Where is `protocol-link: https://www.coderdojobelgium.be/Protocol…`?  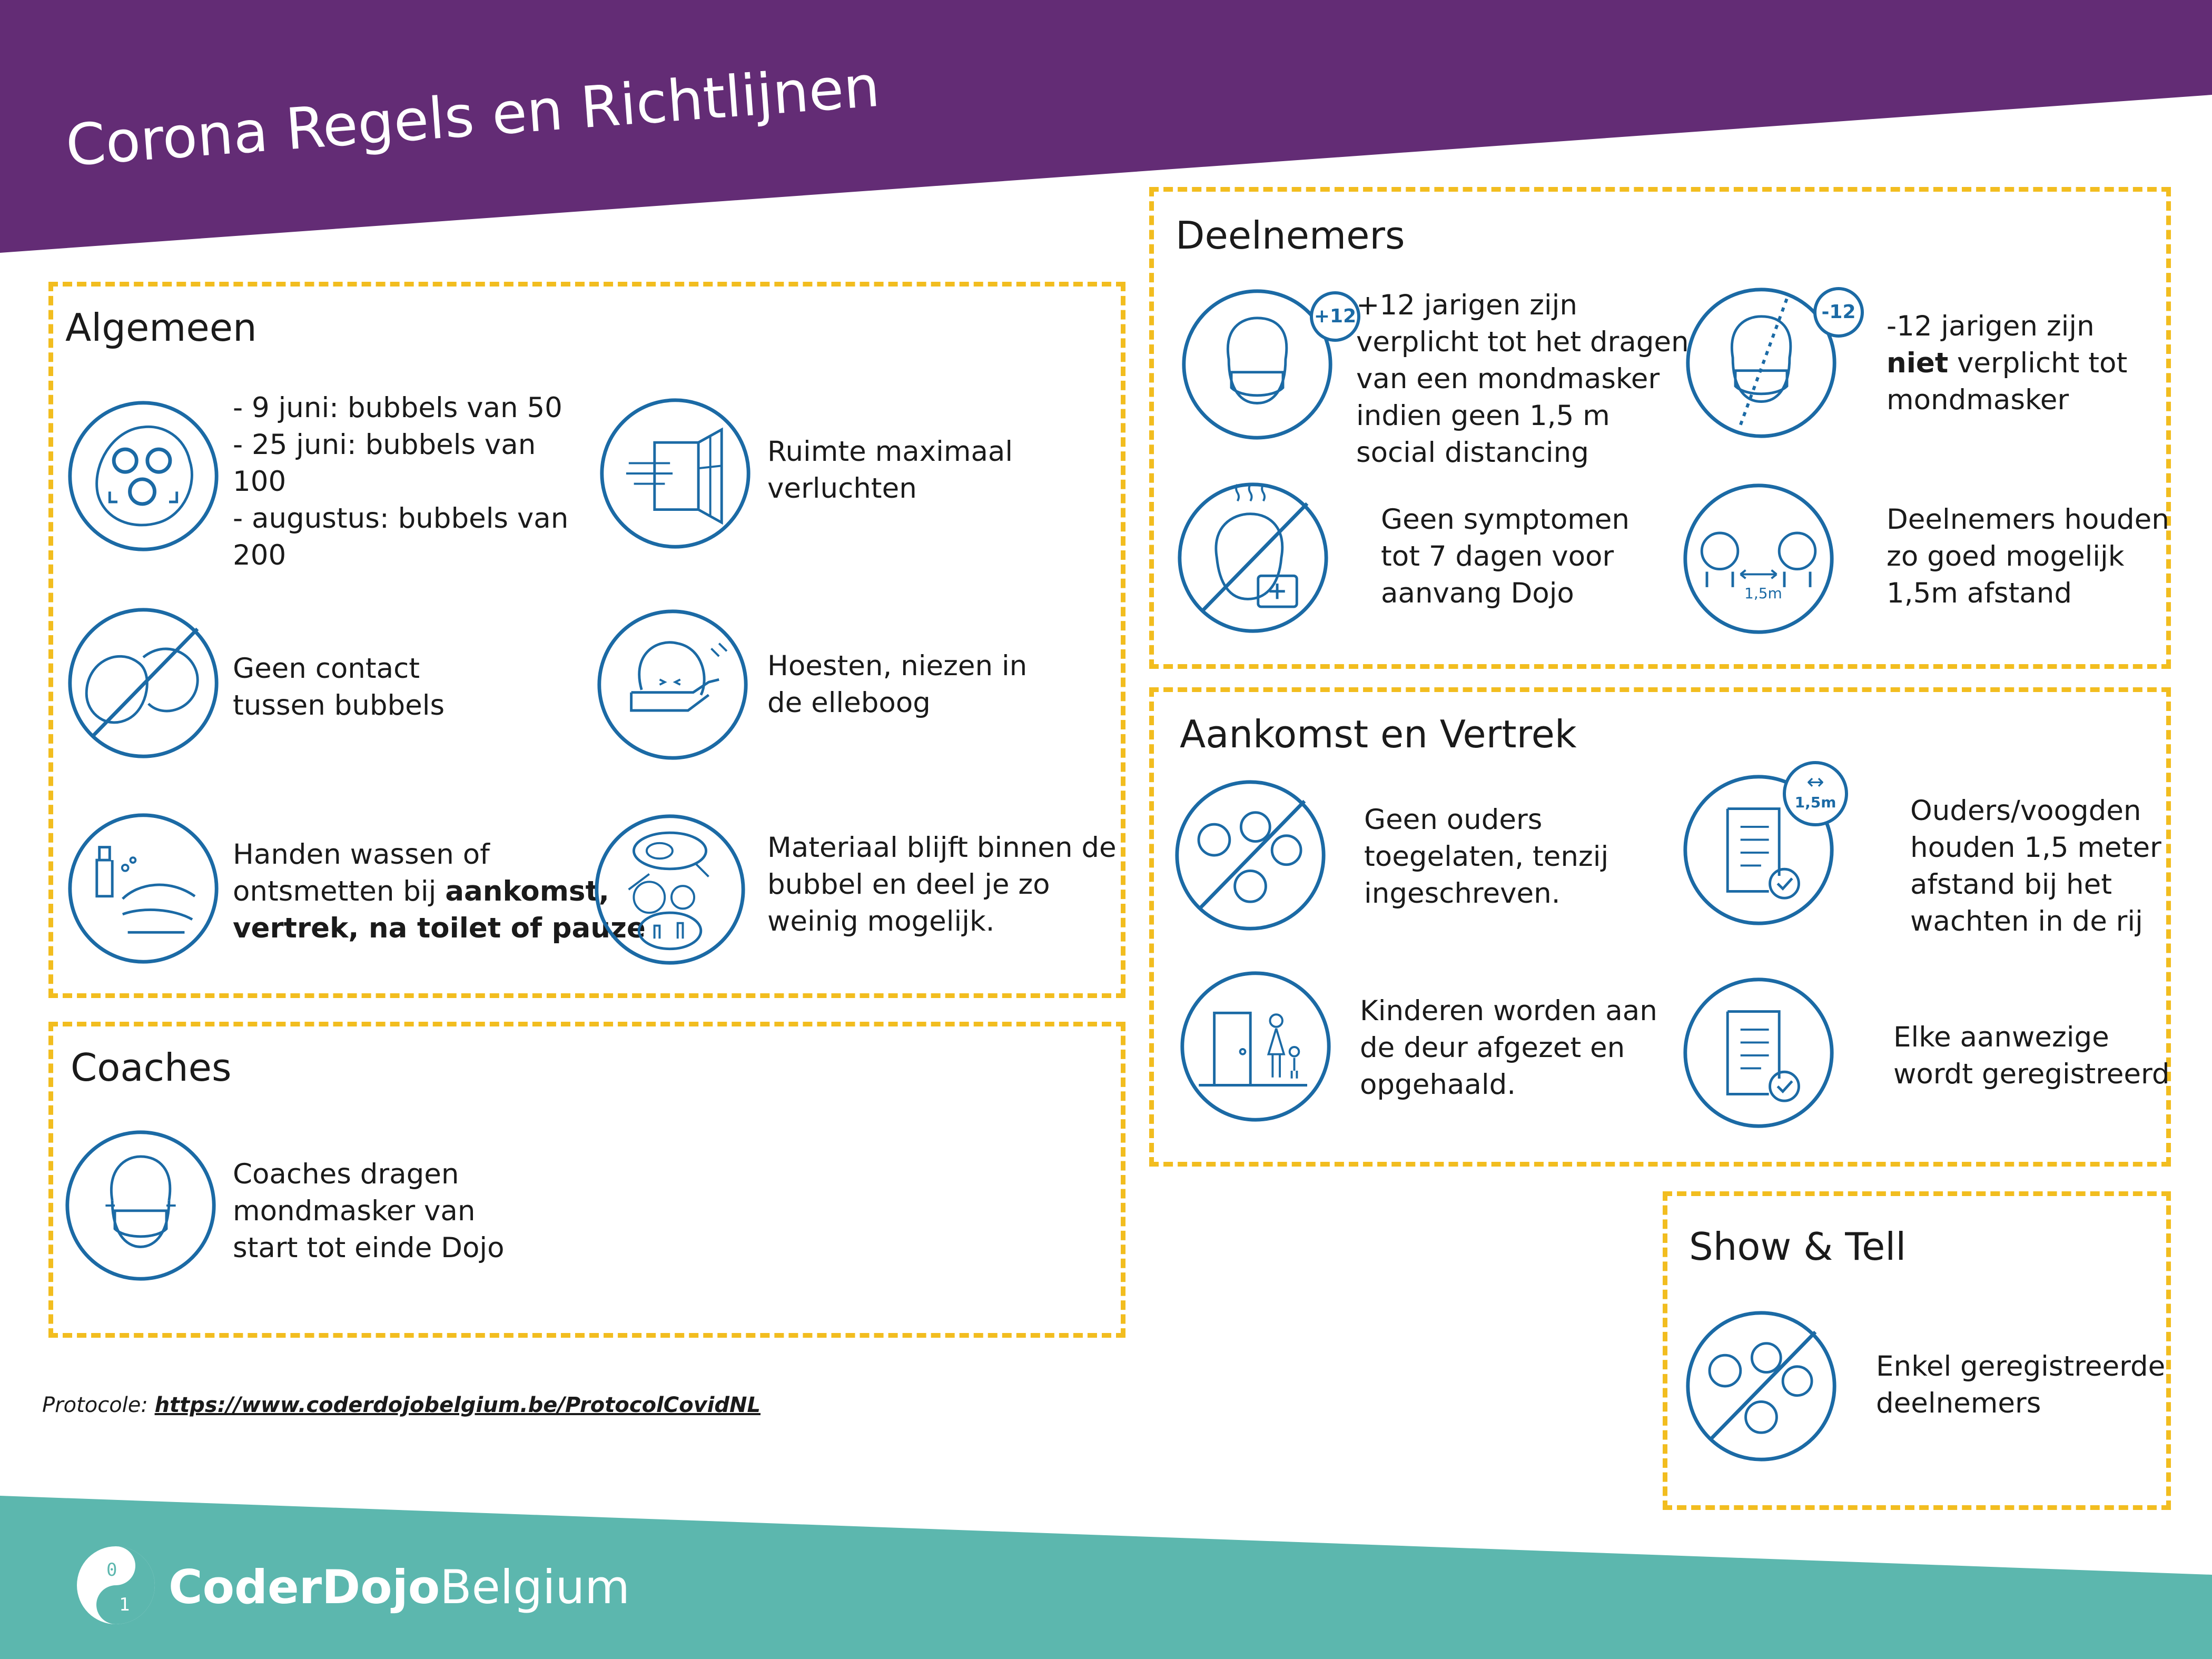 protocol-link: https://www.coderdojobelgium.be/Protocol… is located at coordinates (457, 1405).